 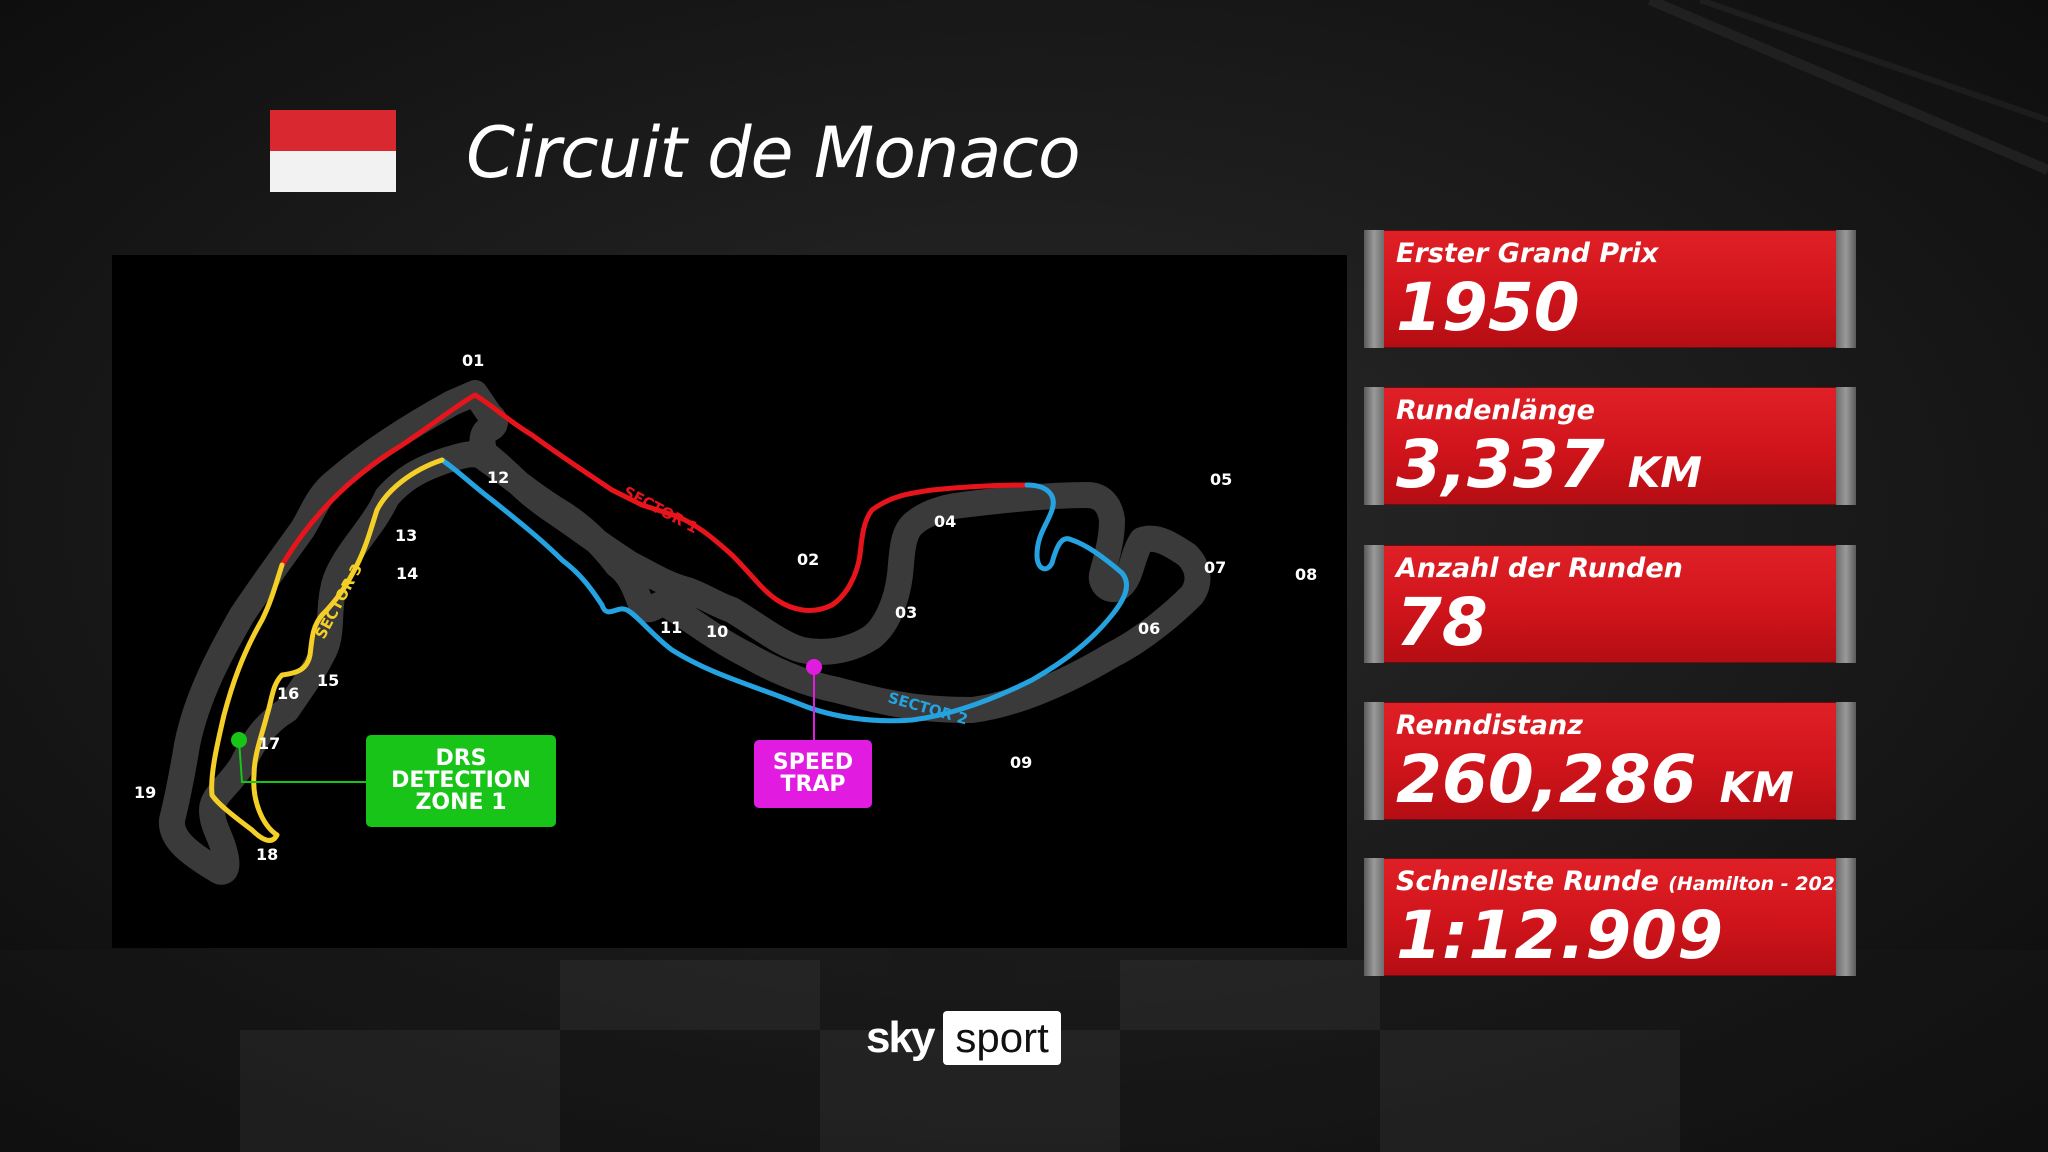 I want to click on stat-label-detail: (Hamilton - 2021), so click(x=1762, y=884).